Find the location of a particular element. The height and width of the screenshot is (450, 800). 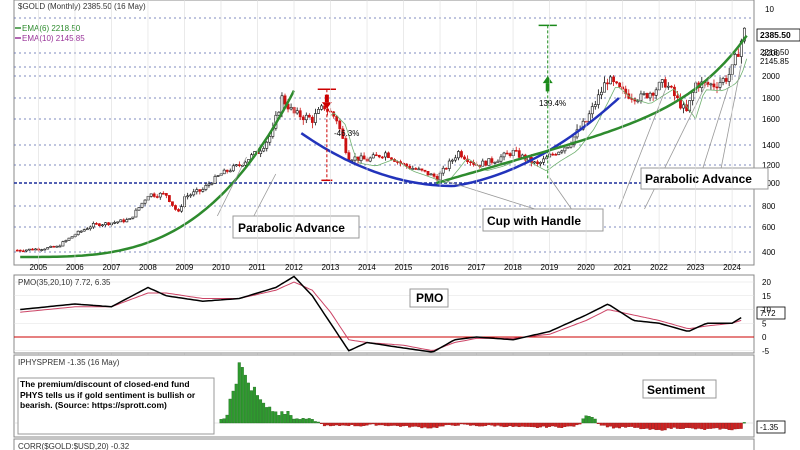

decline-arrow is located at coordinates (326, 105).